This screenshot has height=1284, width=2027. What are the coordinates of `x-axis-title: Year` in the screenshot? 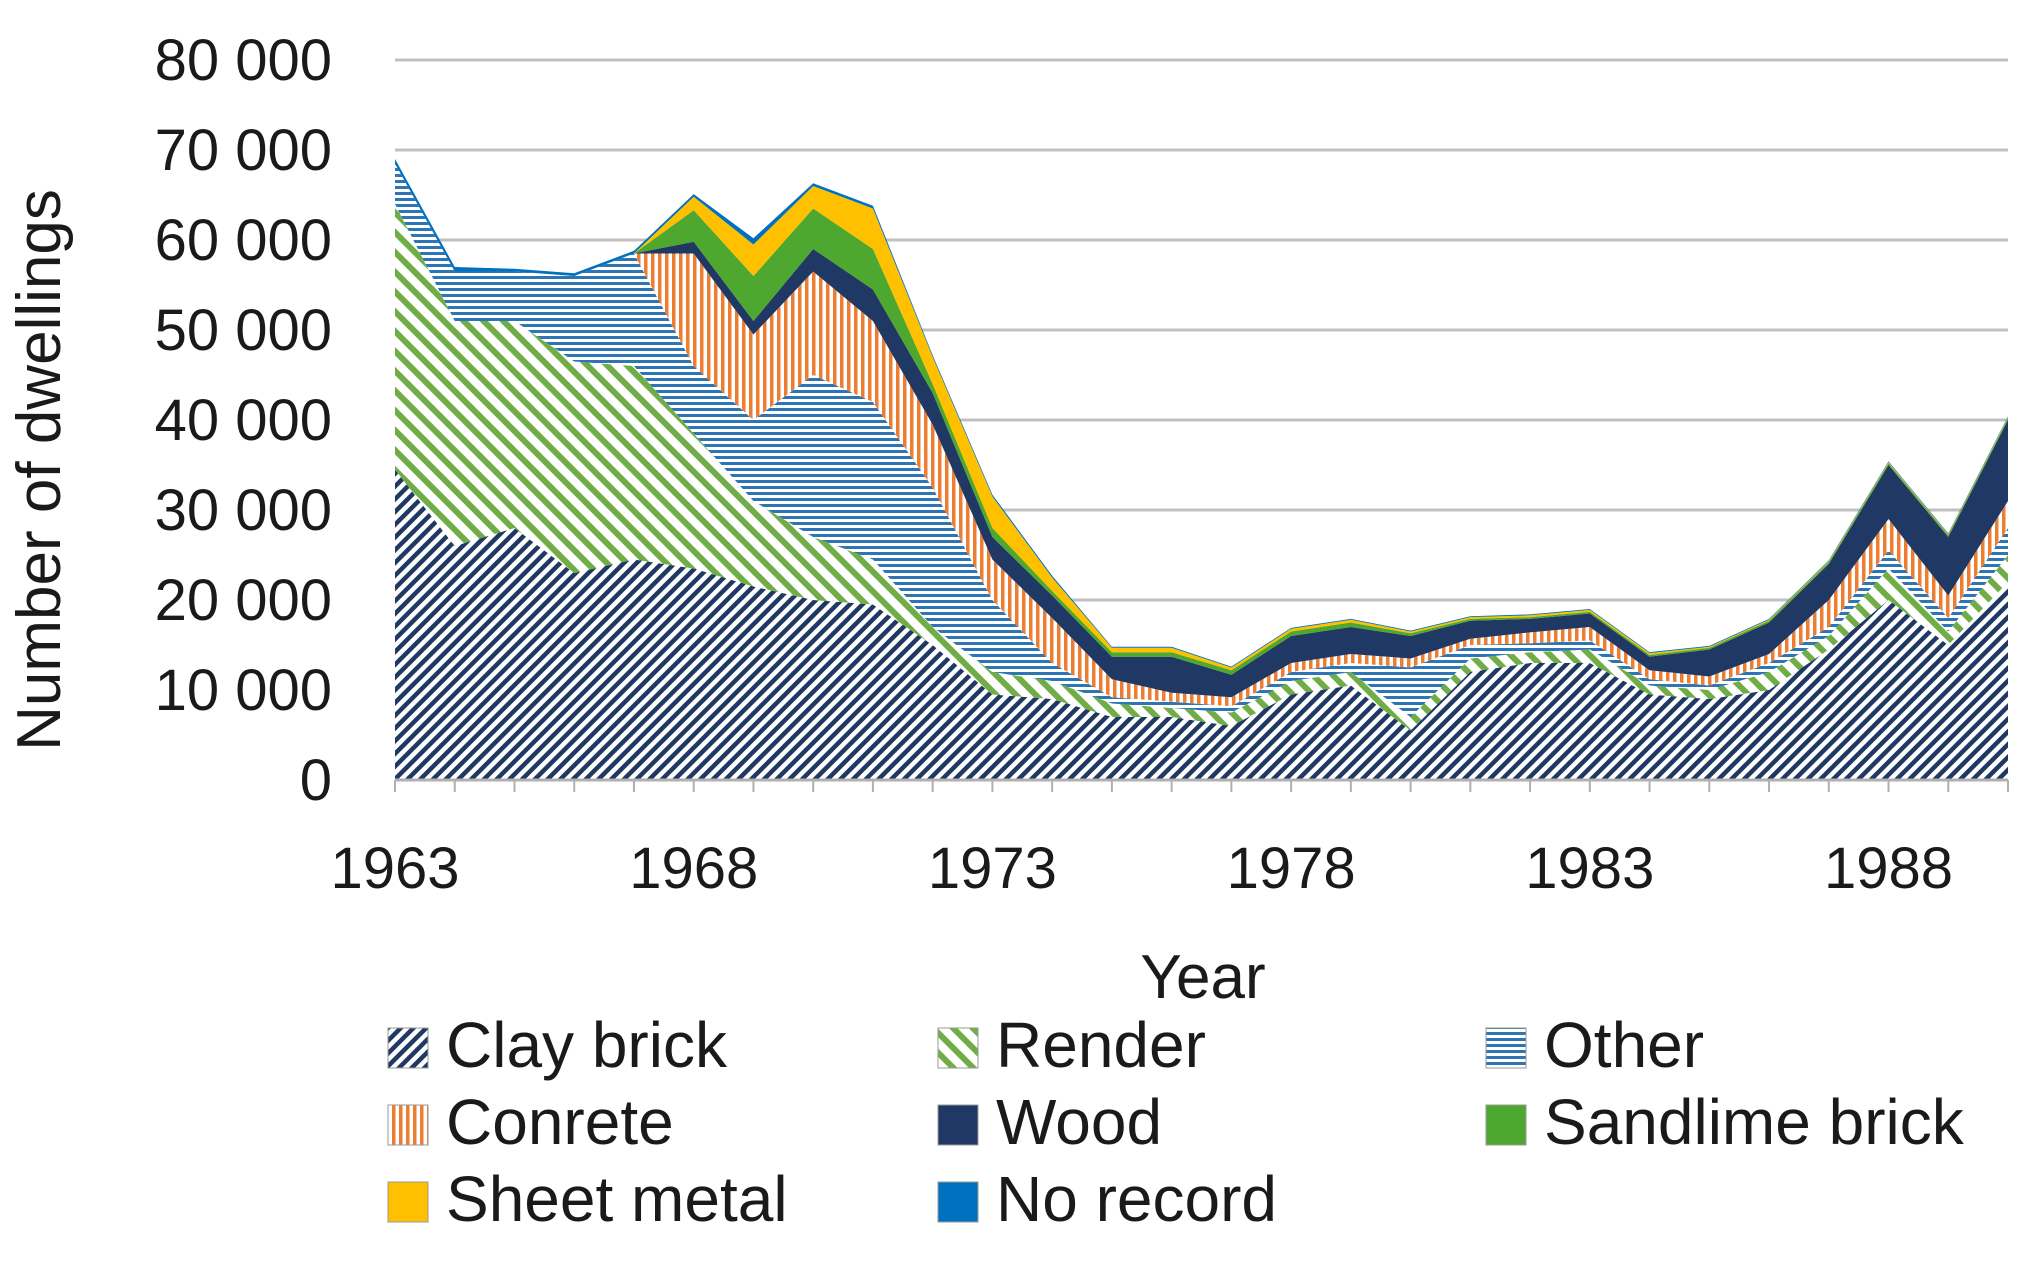 It's located at (1202, 977).